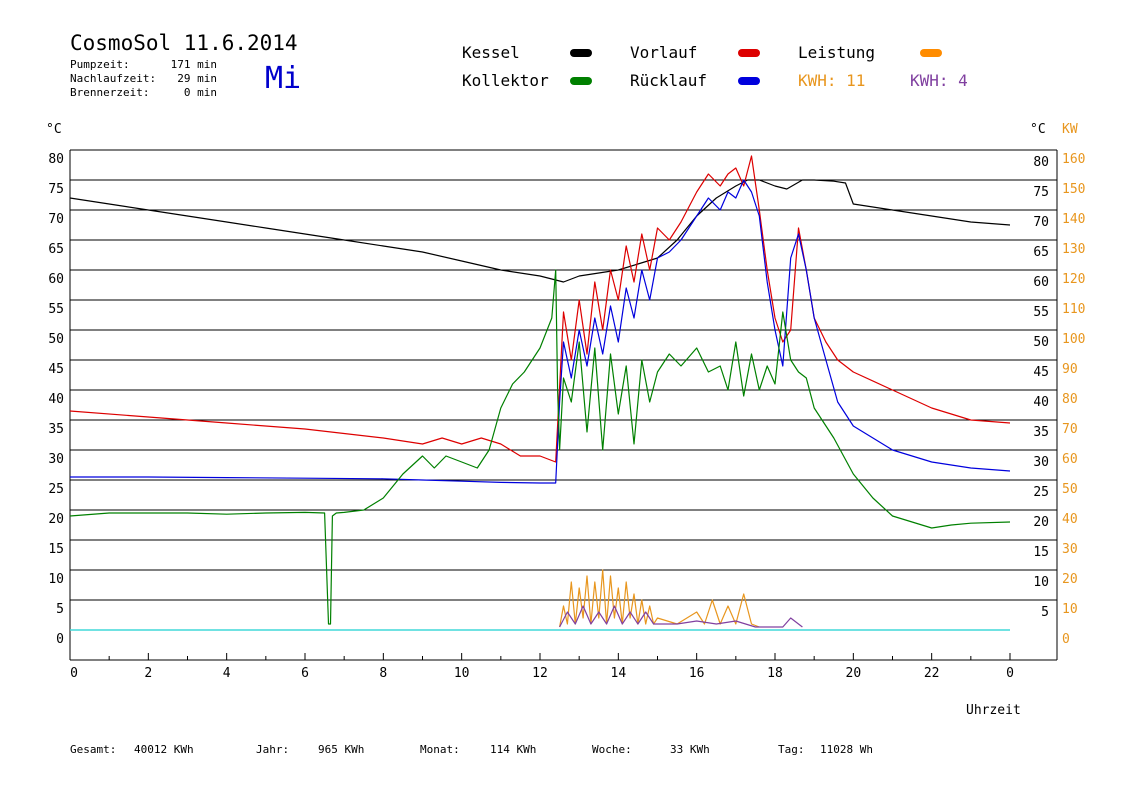 This screenshot has height=812, width=1148. What do you see at coordinates (1041, 162) in the screenshot?
I see `y-tick-label-right: 80` at bounding box center [1041, 162].